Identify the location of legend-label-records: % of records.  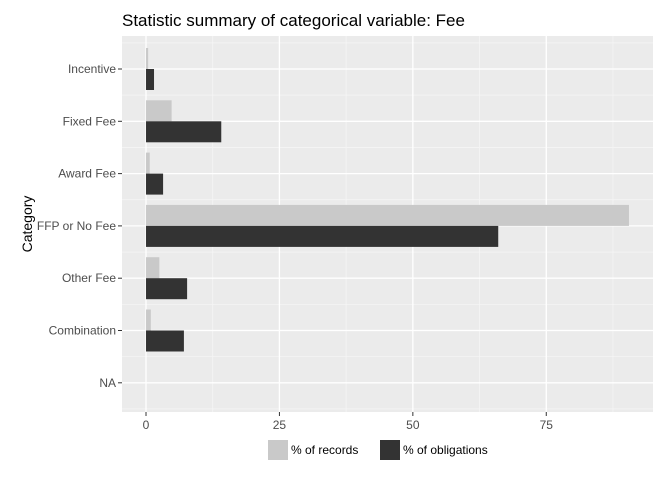
(324, 450).